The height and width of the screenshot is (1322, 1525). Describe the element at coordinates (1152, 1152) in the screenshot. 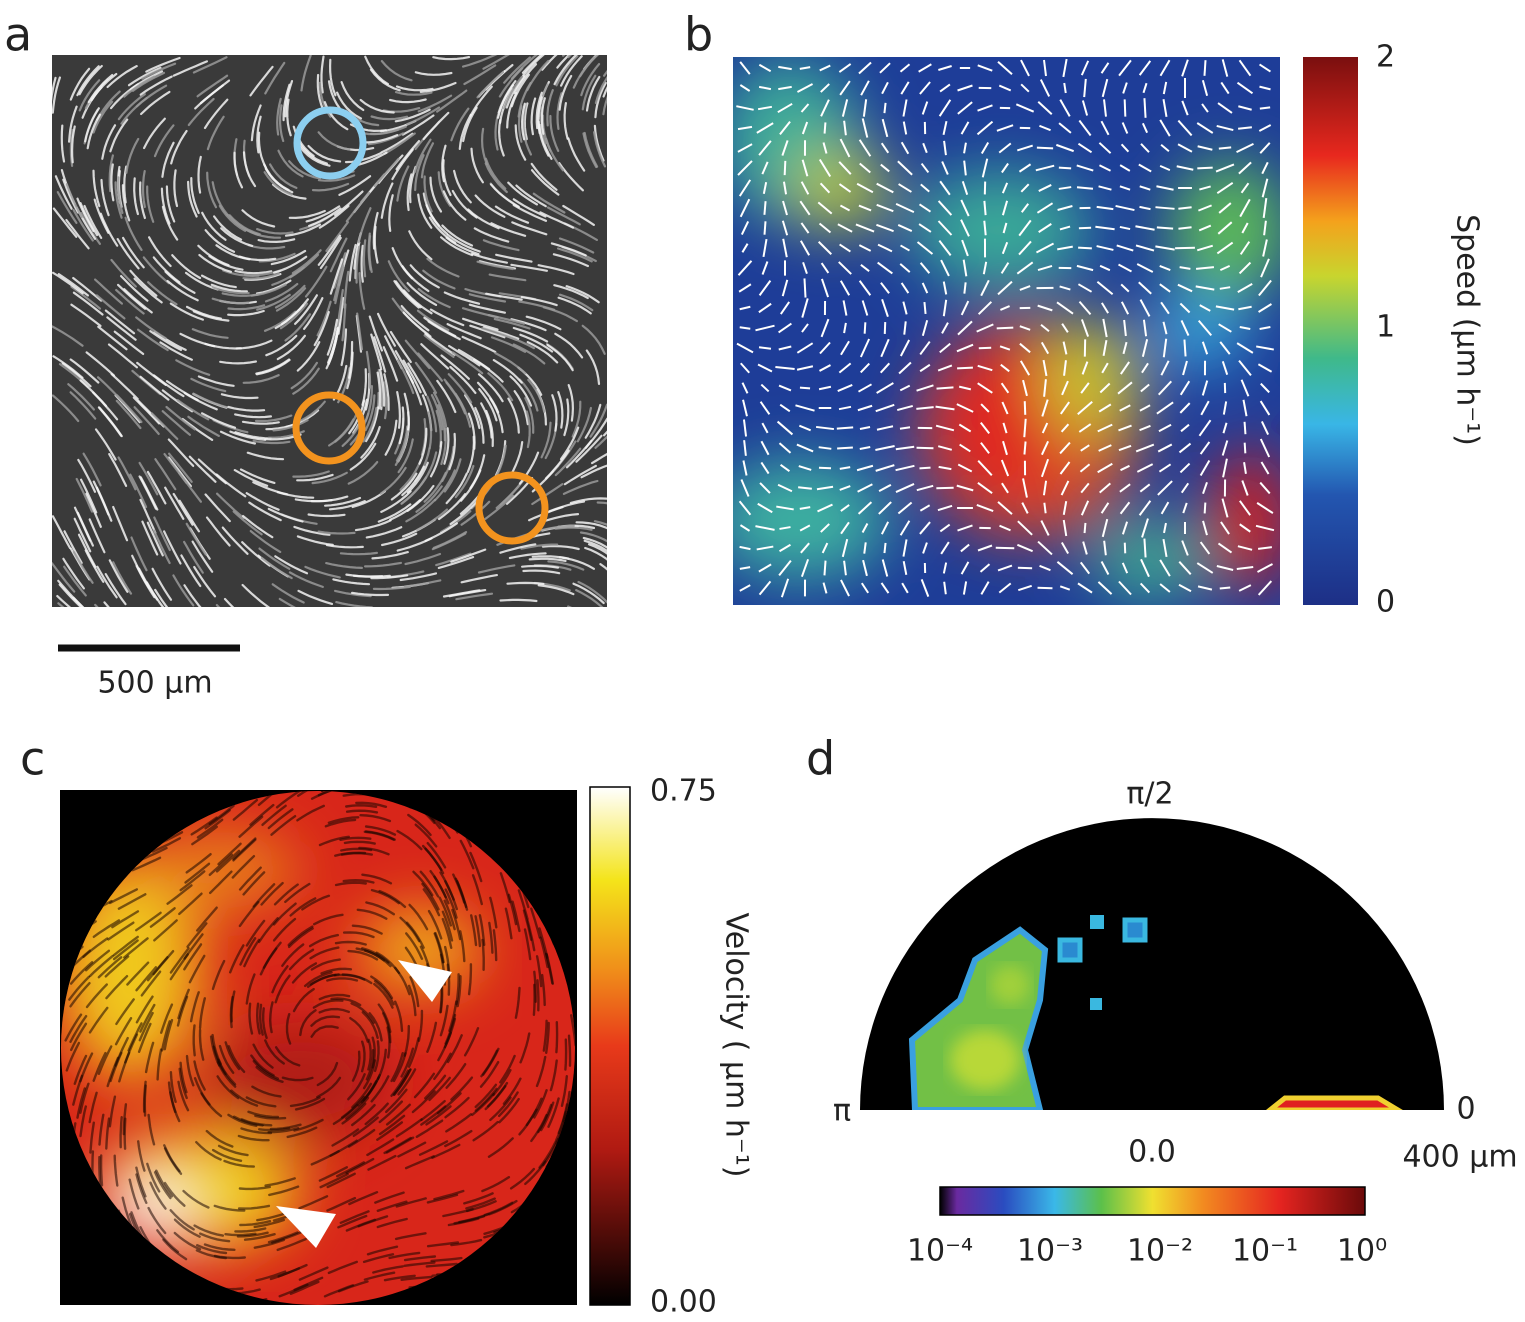

I see `radius-label: 0.0` at that location.